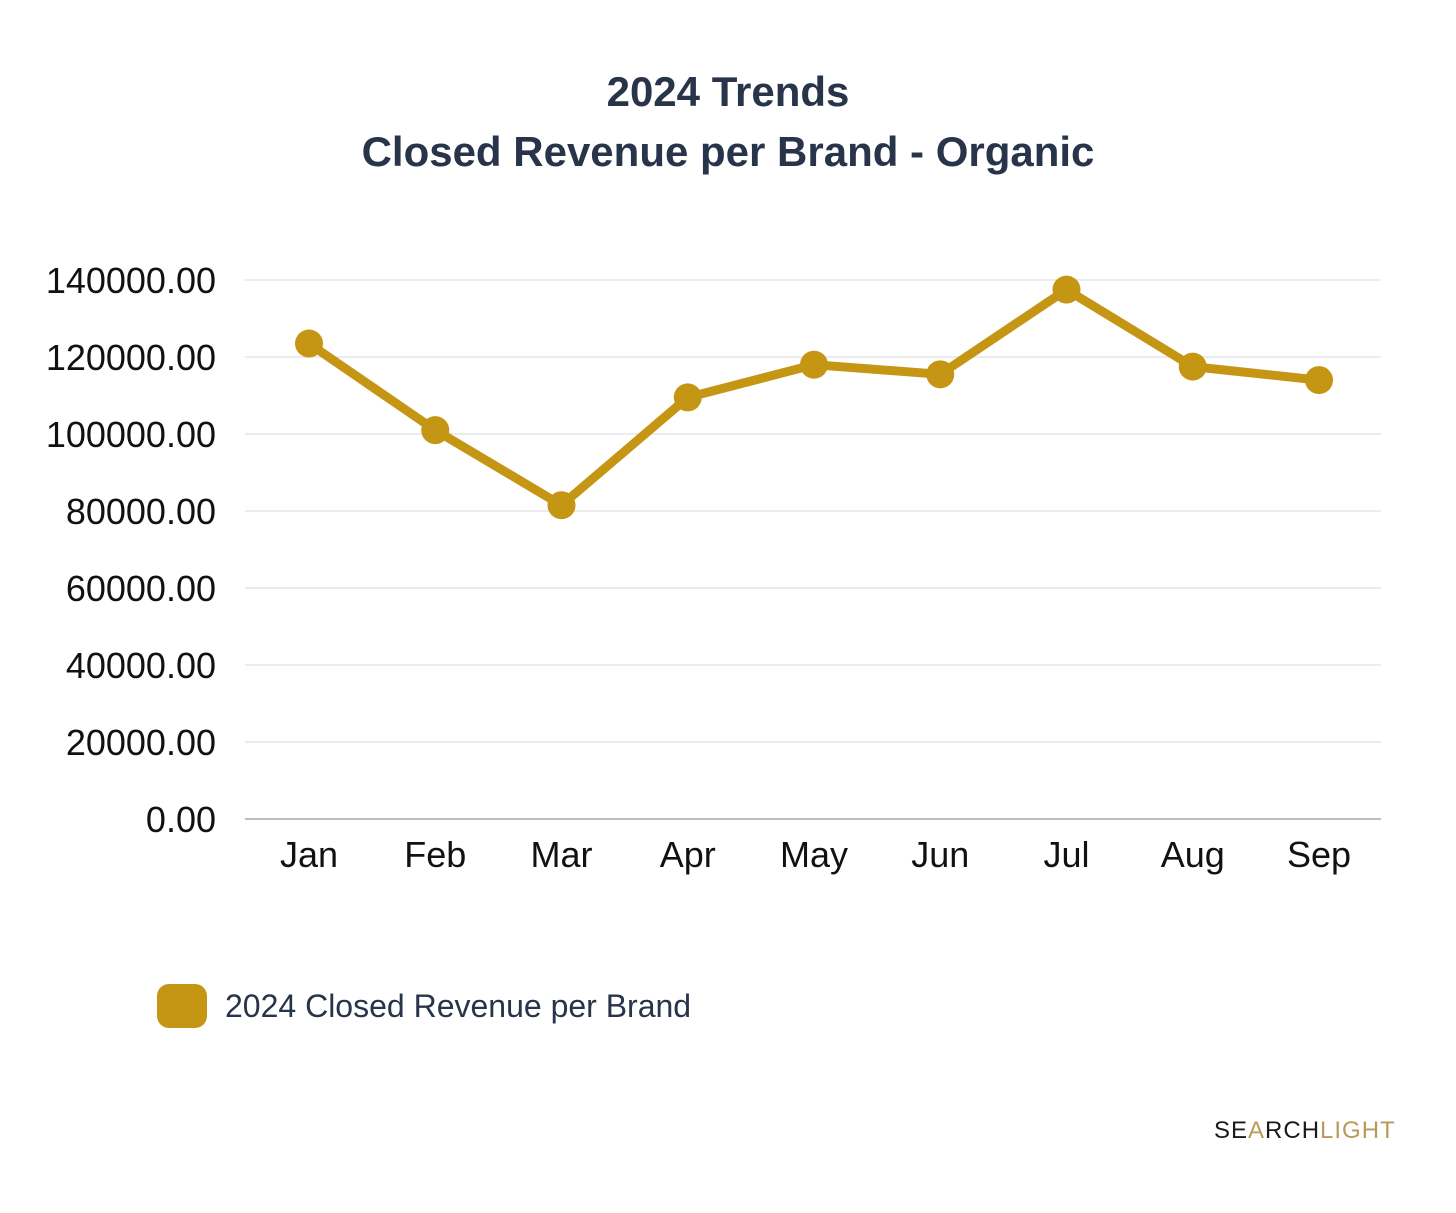  What do you see at coordinates (728, 91) in the screenshot?
I see `chart-title: 2024 Trends` at bounding box center [728, 91].